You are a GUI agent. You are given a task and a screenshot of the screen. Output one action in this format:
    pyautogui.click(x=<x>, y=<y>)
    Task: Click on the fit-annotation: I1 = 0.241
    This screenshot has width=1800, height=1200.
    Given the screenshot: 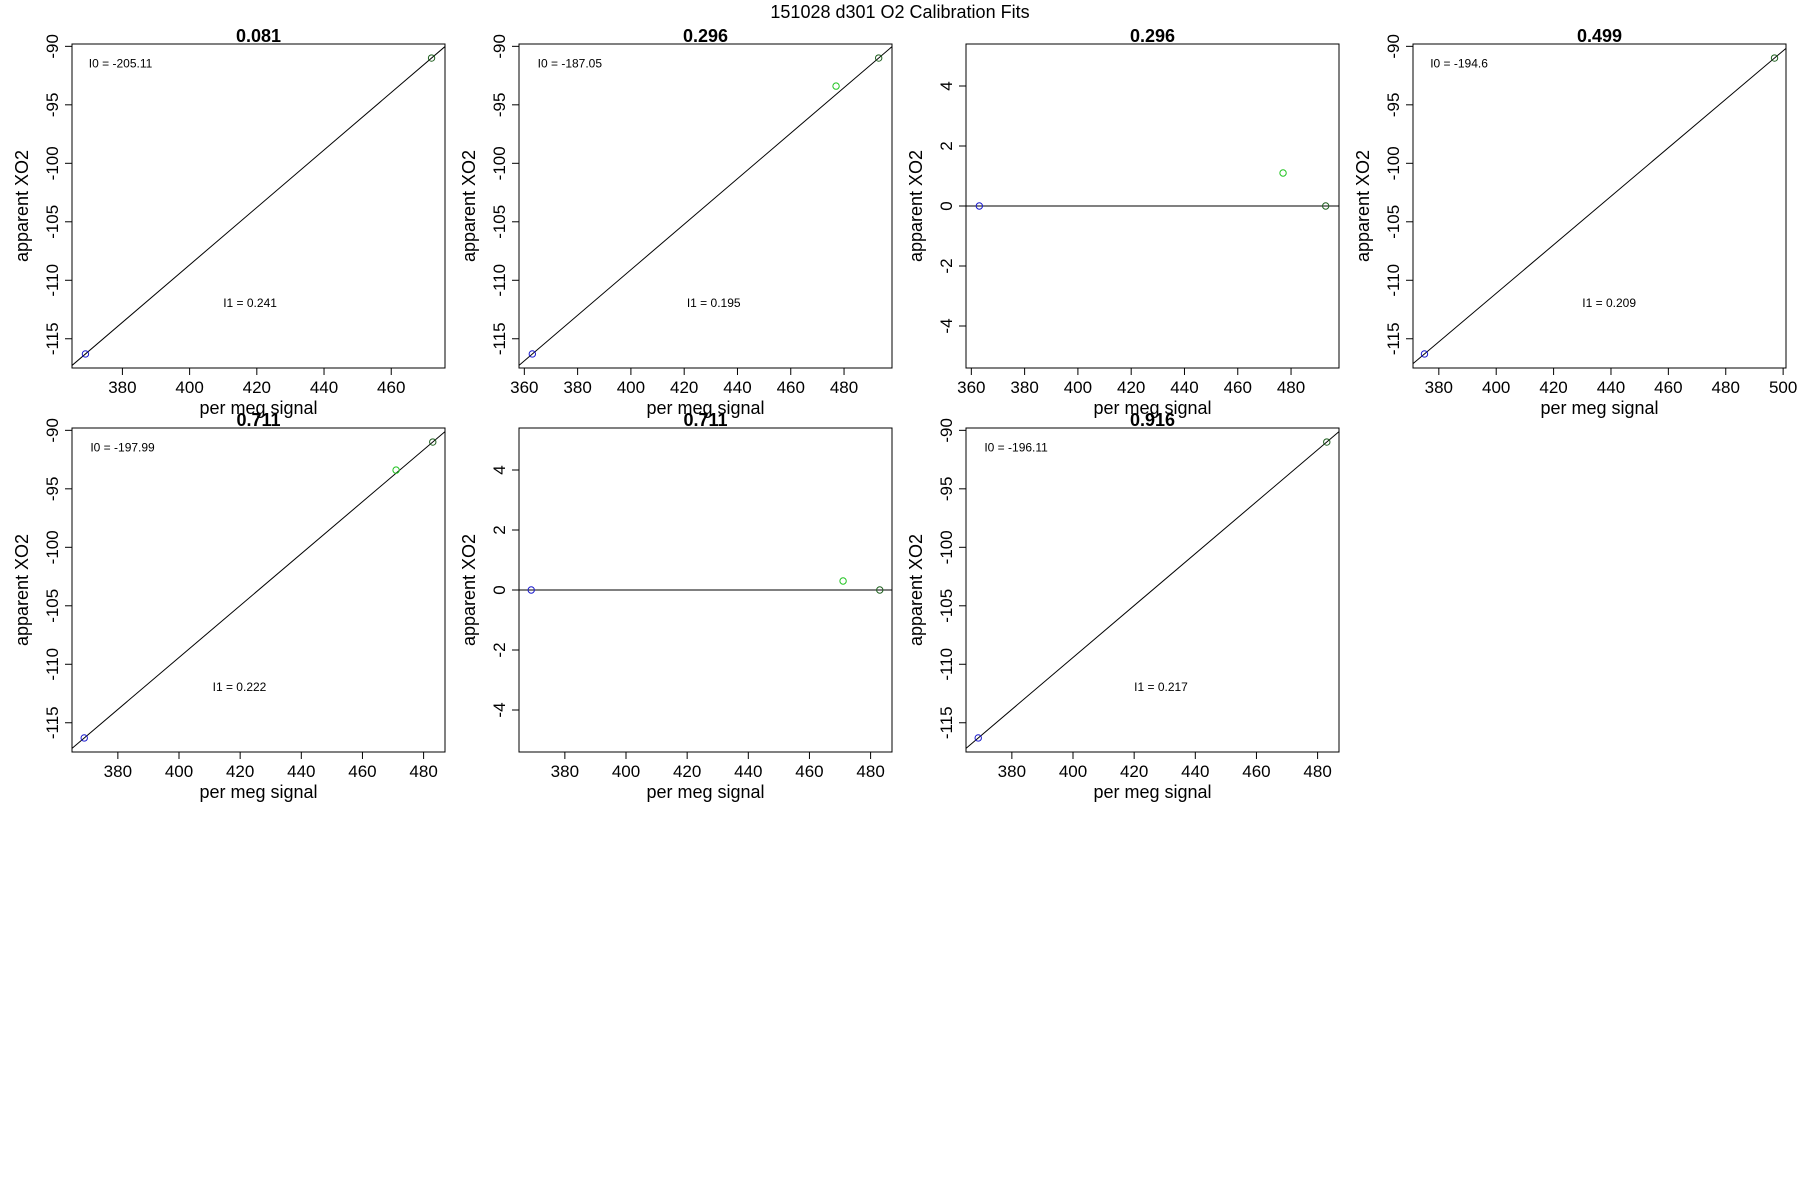 What is the action you would take?
    pyautogui.click(x=250, y=303)
    